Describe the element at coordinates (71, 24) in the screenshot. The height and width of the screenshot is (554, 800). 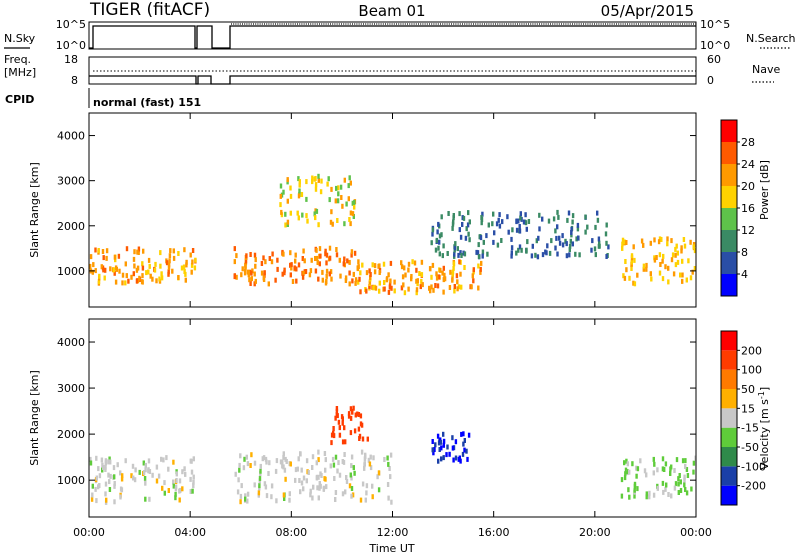
I see `nsky-tick-top: 10^5` at that location.